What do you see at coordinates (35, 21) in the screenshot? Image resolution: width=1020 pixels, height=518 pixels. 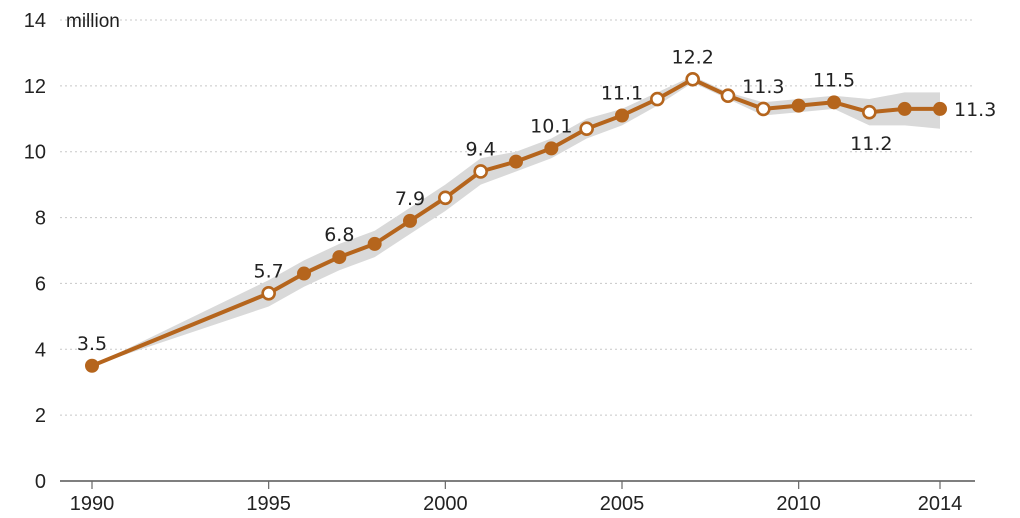 I see `y-tick-label: 14` at bounding box center [35, 21].